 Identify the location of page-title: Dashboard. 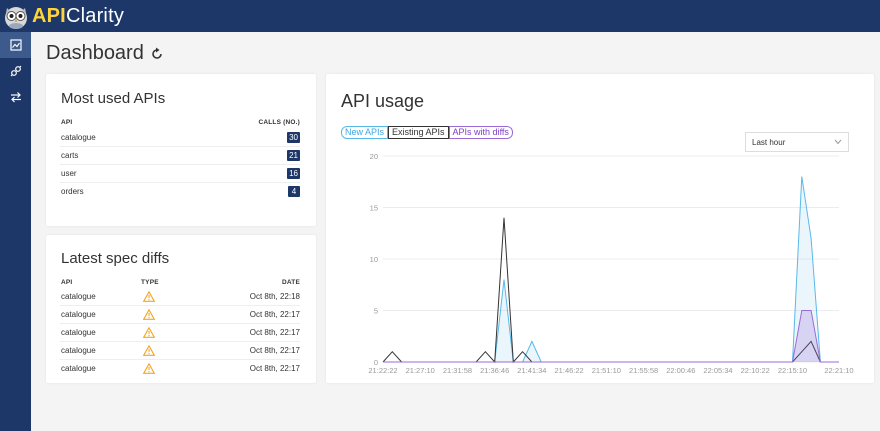
(105, 53).